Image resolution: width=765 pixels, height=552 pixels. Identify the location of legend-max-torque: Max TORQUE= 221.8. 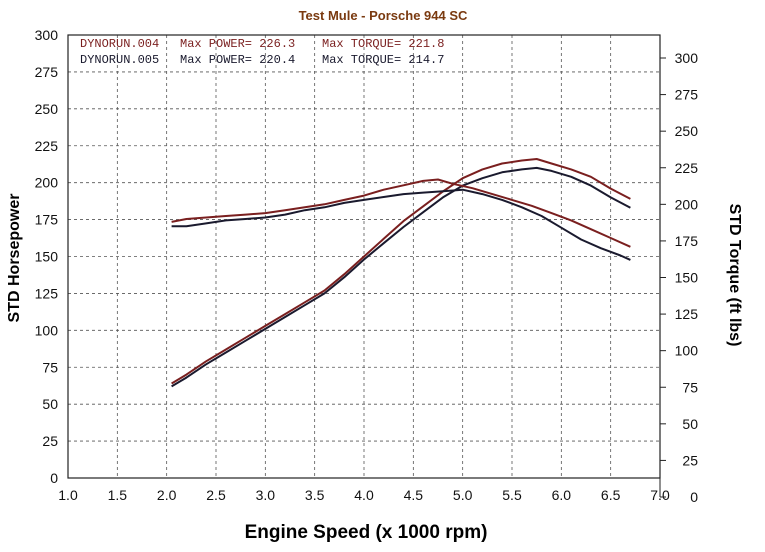
(383, 44).